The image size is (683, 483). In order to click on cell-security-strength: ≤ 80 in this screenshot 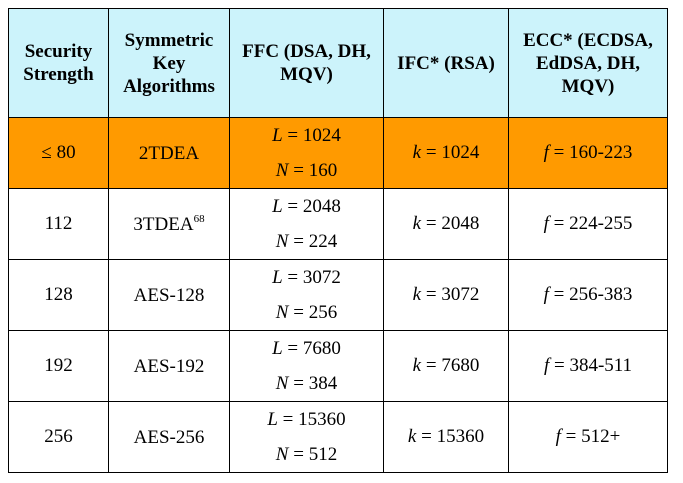, I will do `click(58, 153)`.